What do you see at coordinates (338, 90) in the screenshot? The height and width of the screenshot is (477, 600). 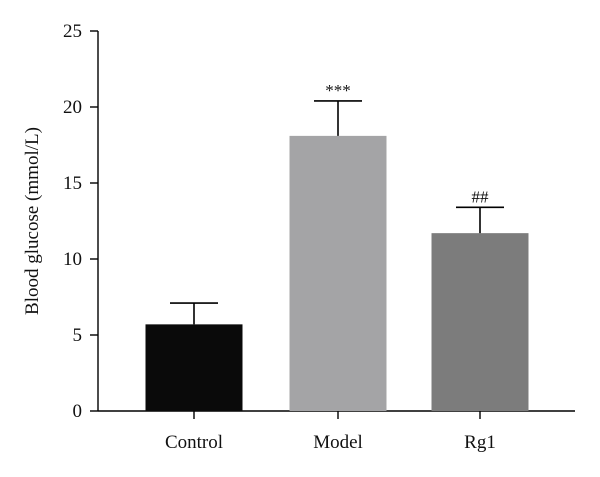 I see `significance-label-model: ***` at bounding box center [338, 90].